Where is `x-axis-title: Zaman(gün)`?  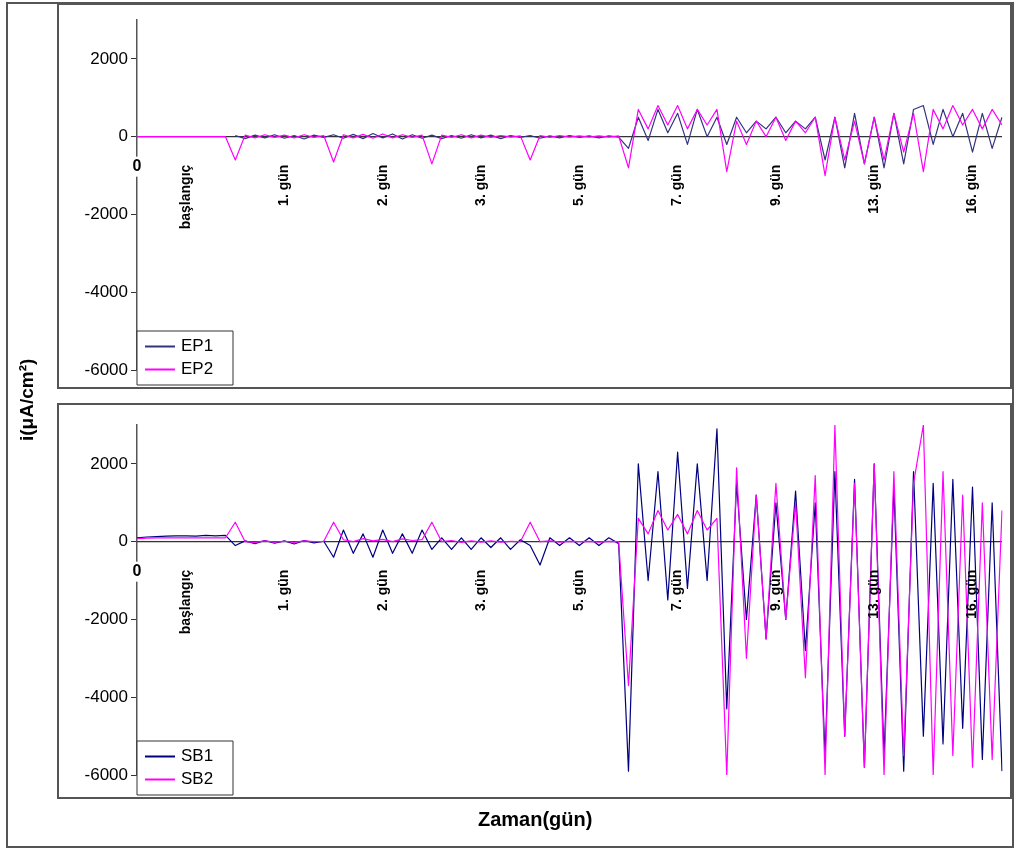
x-axis-title: Zaman(gün) is located at coordinates (535, 819).